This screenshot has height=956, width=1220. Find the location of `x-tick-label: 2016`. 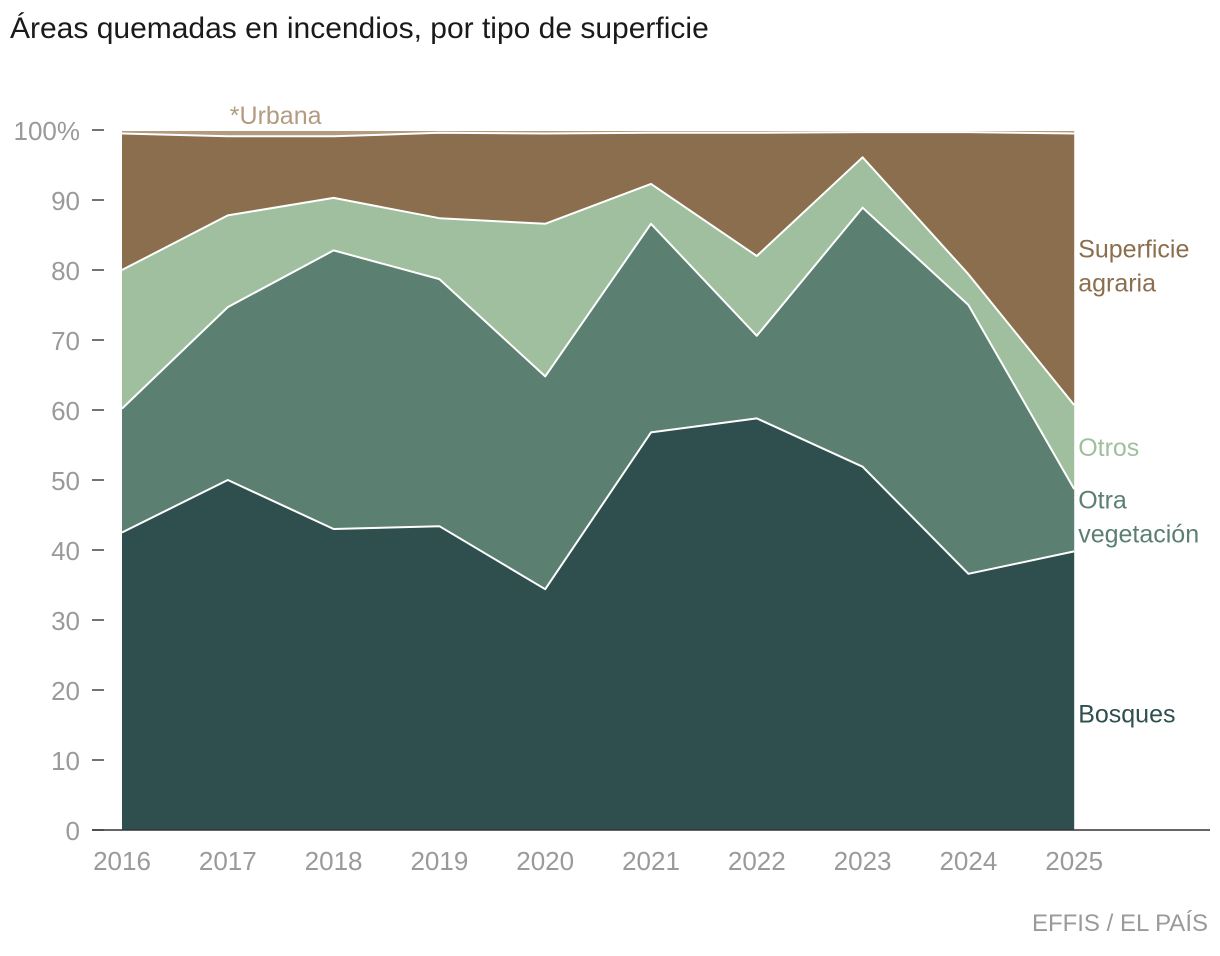

x-tick-label: 2016 is located at coordinates (122, 861).